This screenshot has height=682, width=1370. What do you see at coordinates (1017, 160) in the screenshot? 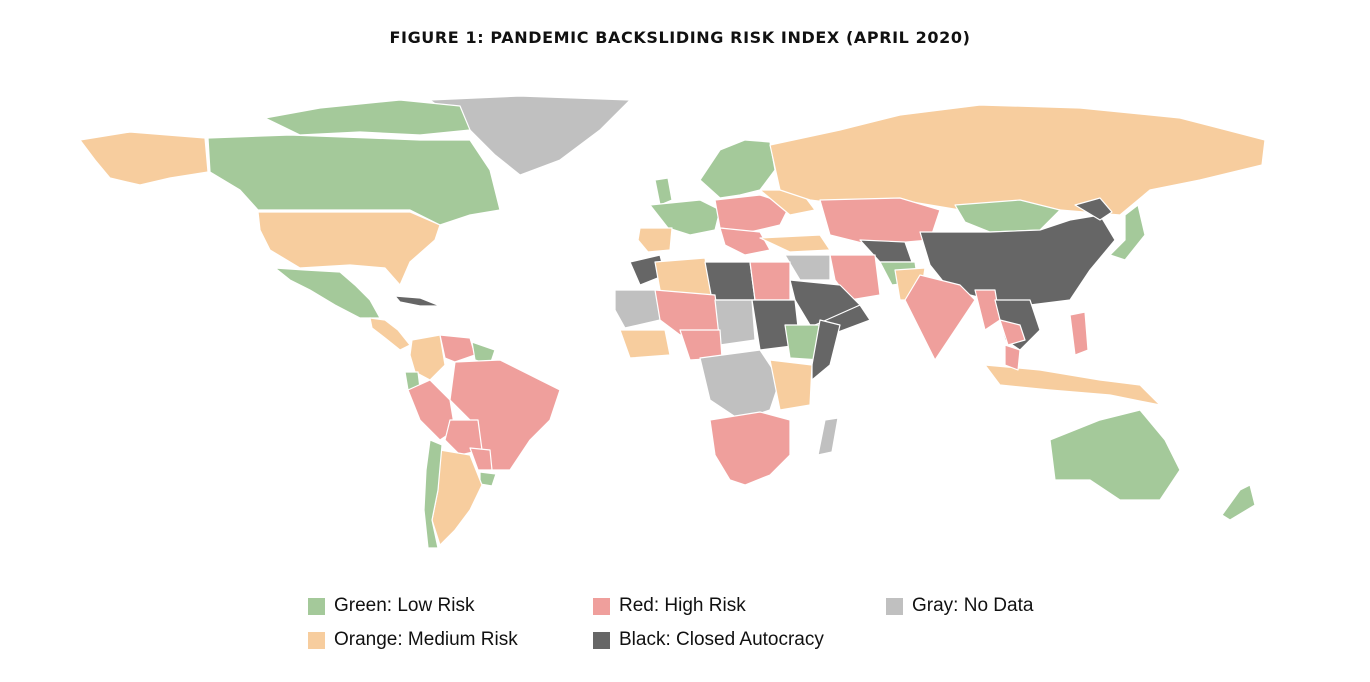
I see `region-russia` at bounding box center [1017, 160].